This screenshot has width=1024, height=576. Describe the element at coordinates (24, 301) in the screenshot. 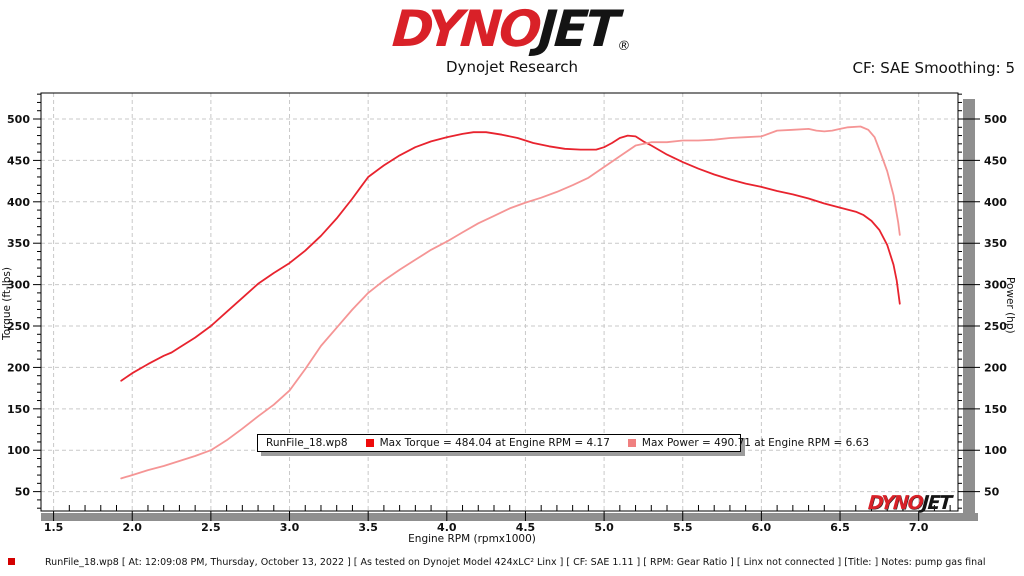

I see `y-axis-left: 50 100 150 200 250 300 350 400 450 500` at that location.